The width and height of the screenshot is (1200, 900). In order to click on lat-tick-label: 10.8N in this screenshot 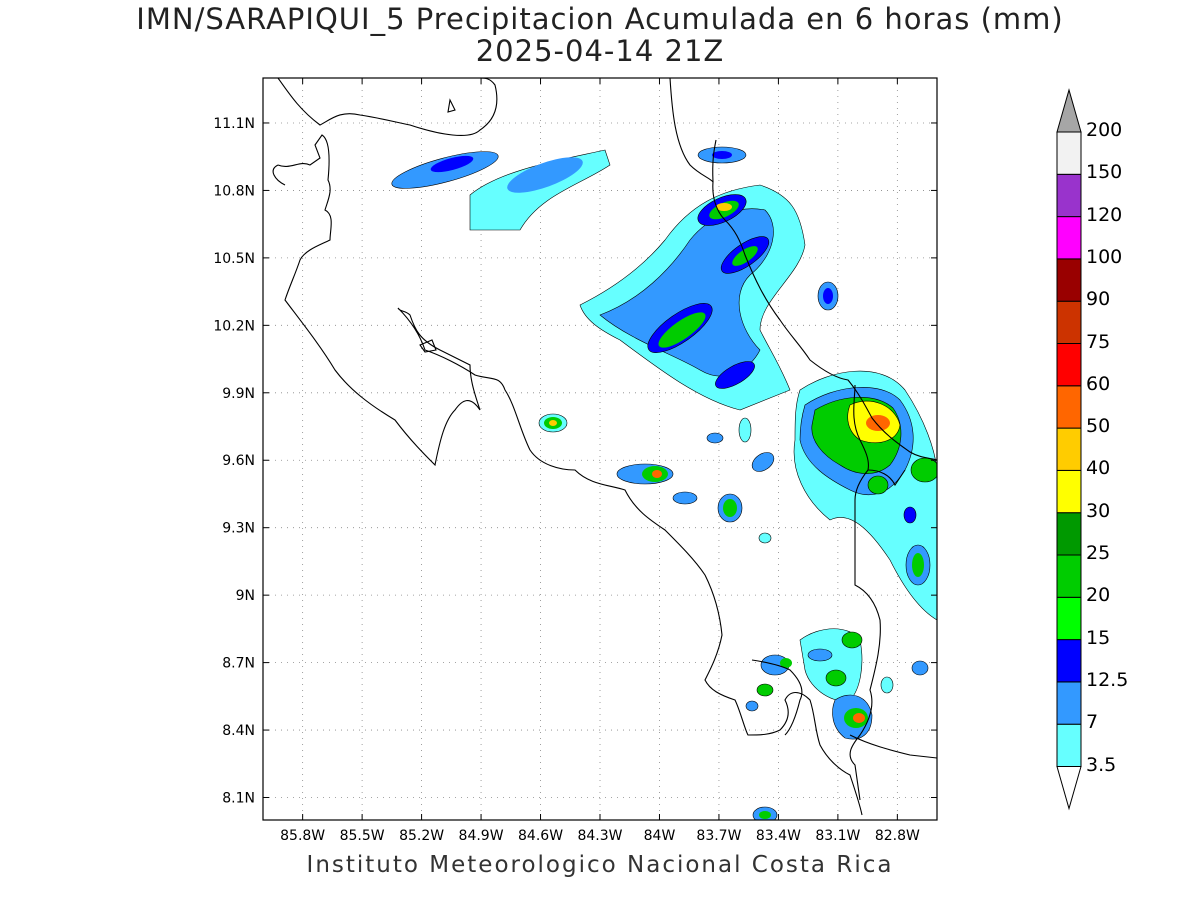, I will do `click(234, 191)`.